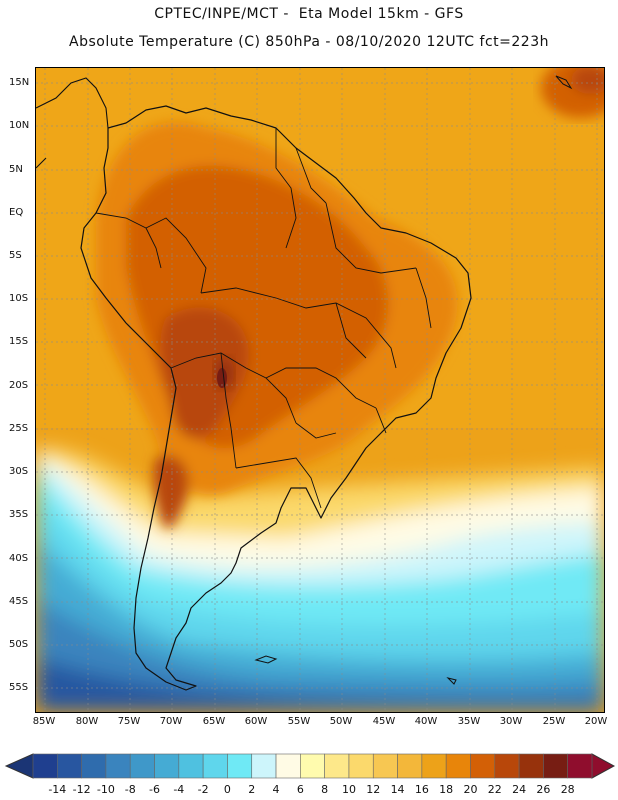 Image resolution: width=618 pixels, height=800 pixels. I want to click on colorbar-tick-label: 24, so click(519, 789).